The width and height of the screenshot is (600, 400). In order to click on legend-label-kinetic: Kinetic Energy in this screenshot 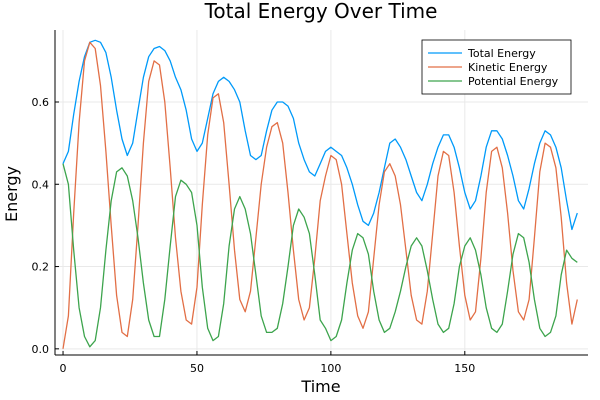, I will do `click(508, 67)`.